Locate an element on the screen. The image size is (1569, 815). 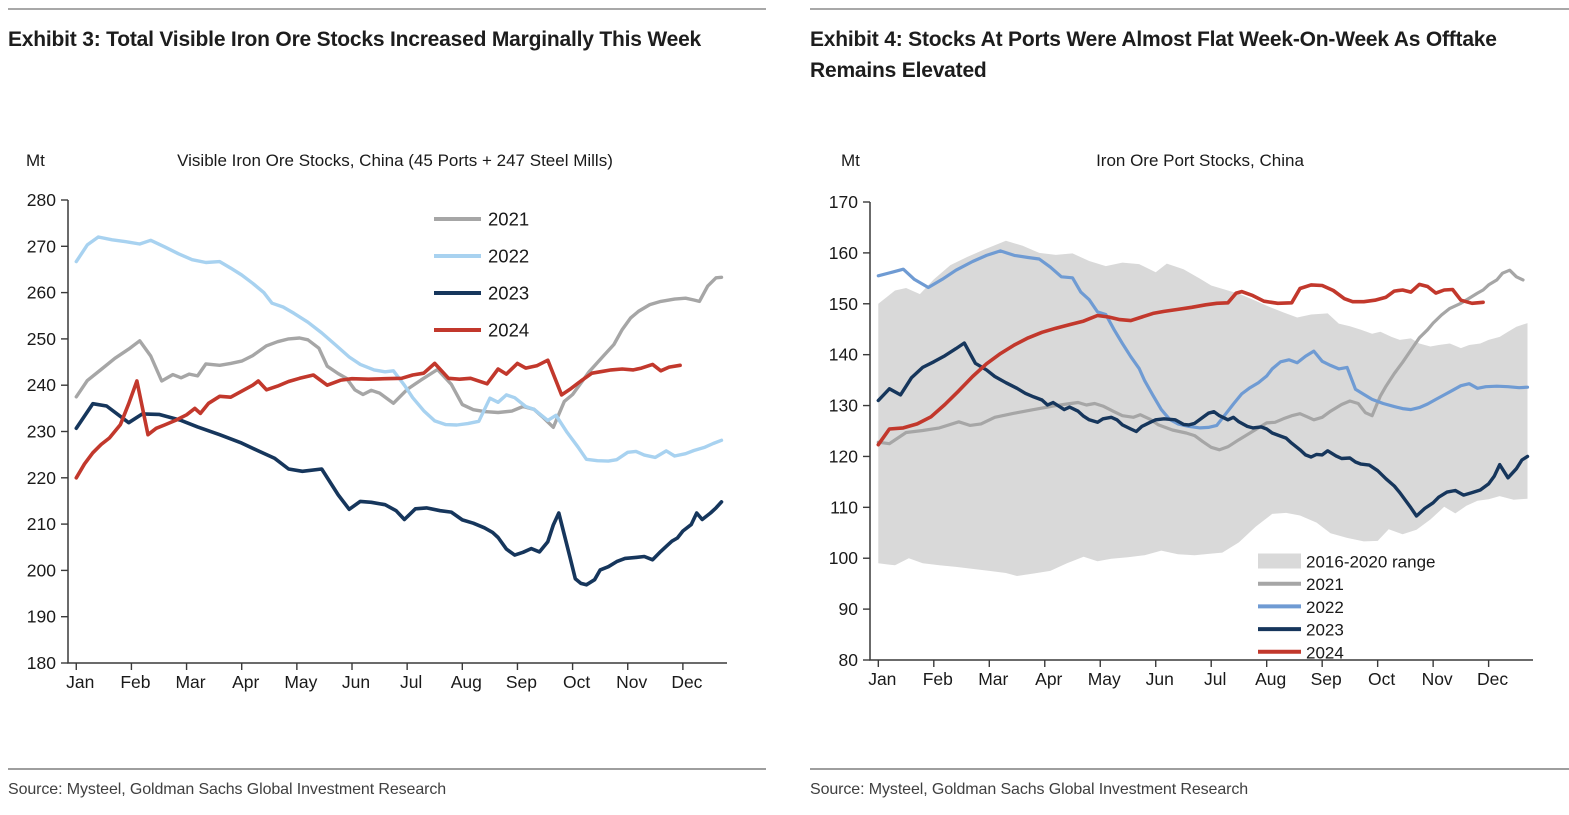
y-tick-label: 110 is located at coordinates (844, 507).